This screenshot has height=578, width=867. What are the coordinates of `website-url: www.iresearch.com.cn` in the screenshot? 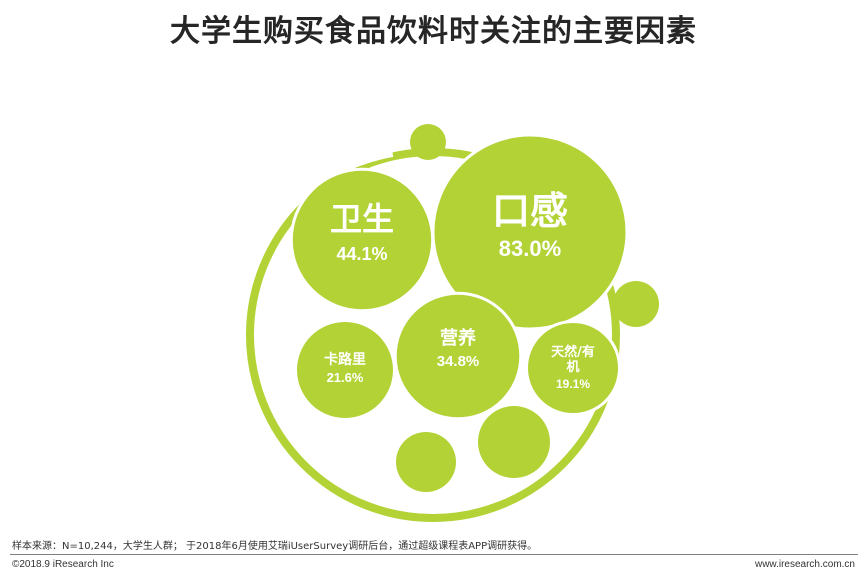 It's located at (804, 564).